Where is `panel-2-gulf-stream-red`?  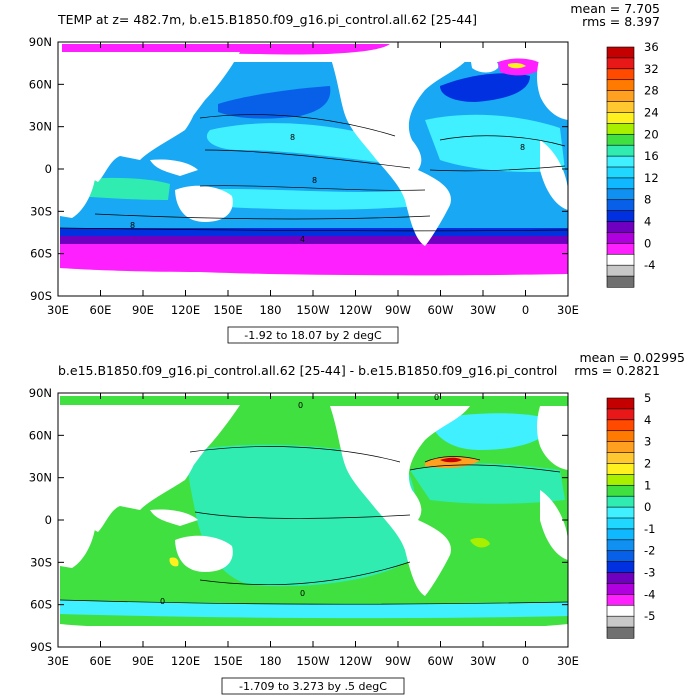 panel-2-gulf-stream-red is located at coordinates (451, 460).